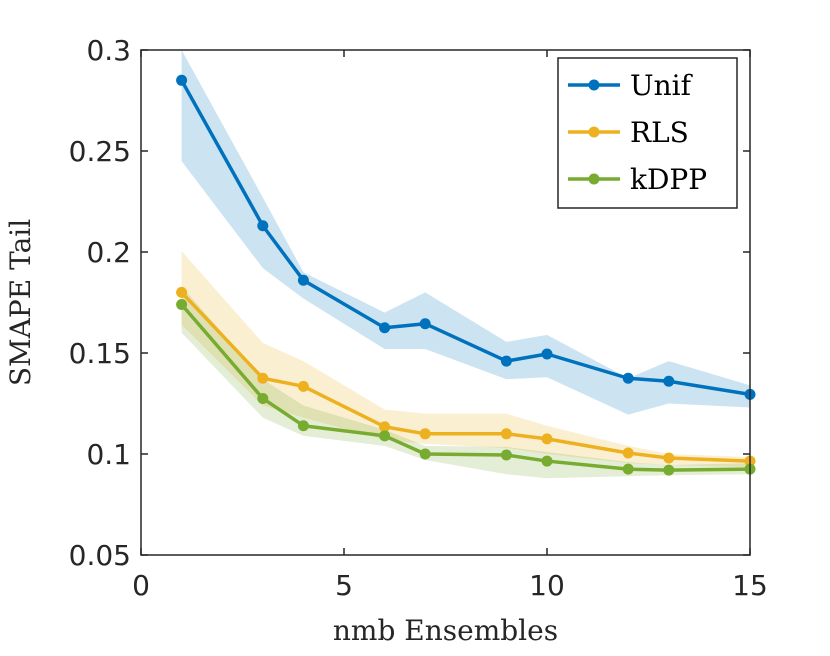  I want to click on y-tick-label: 0.15, so click(100, 353).